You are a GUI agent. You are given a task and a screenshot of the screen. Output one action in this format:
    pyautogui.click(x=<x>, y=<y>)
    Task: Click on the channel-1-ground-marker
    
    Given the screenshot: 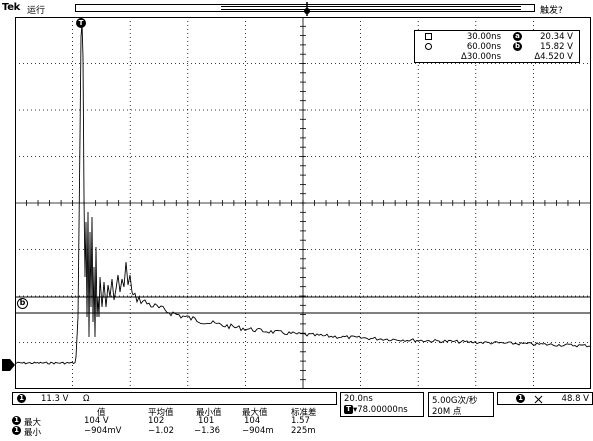 What is the action you would take?
    pyautogui.click(x=8, y=365)
    